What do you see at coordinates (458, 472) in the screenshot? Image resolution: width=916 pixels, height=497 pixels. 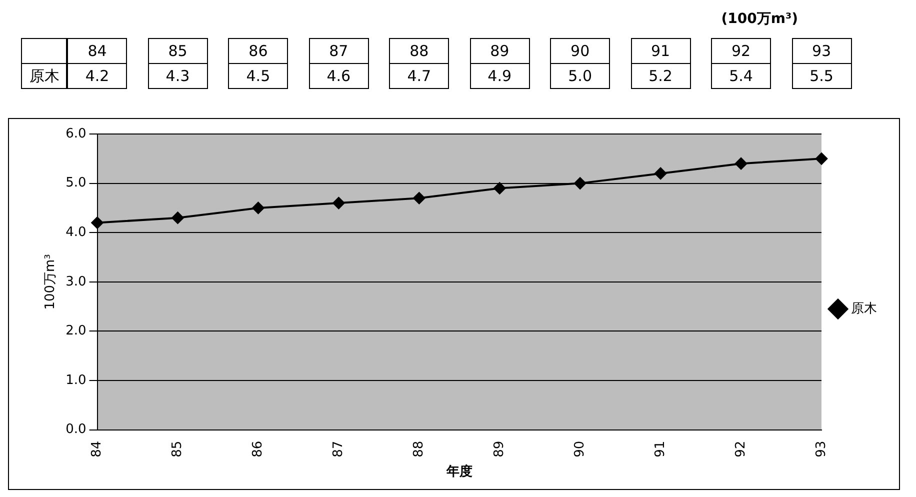 I see `x-axis-title: 年度` at bounding box center [458, 472].